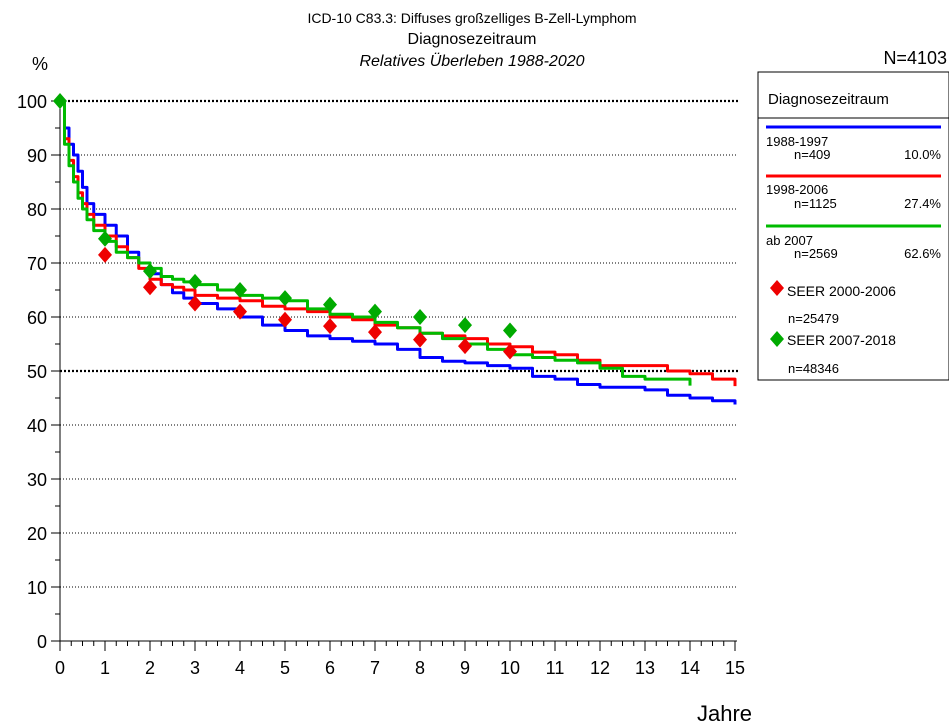 The image size is (949, 726). Describe the element at coordinates (841, 291) in the screenshot. I see `legend-label-seer-2000-2006: SEER 2000-2006` at that location.